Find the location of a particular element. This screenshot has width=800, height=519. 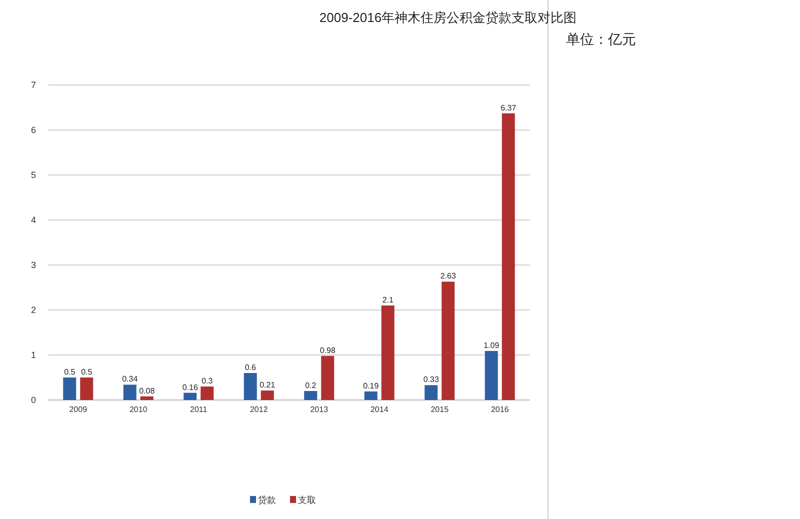

x-tick-label: 2014 is located at coordinates (379, 409).